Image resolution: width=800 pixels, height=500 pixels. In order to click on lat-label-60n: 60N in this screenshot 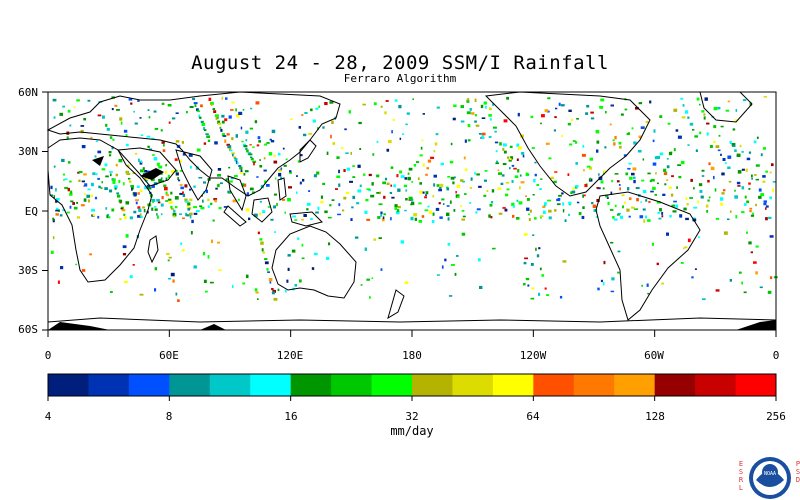, I will do `click(28, 92)`.